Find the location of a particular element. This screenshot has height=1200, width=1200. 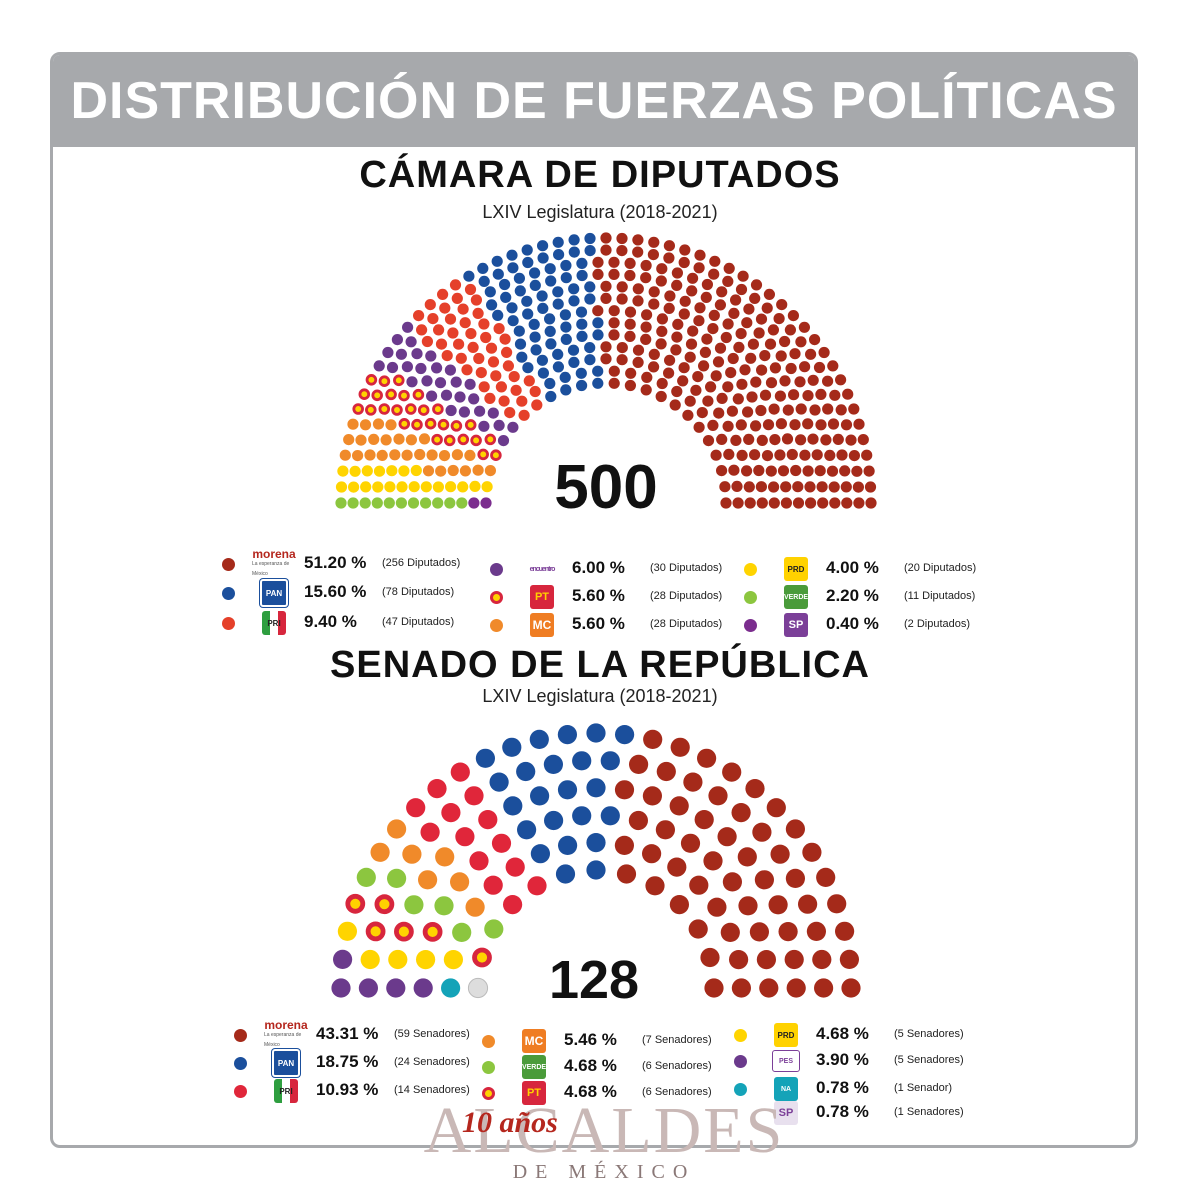

header-banner: DISTRIBUCIÓN DE FUERZAS POLÍTICAS is located at coordinates (594, 101).